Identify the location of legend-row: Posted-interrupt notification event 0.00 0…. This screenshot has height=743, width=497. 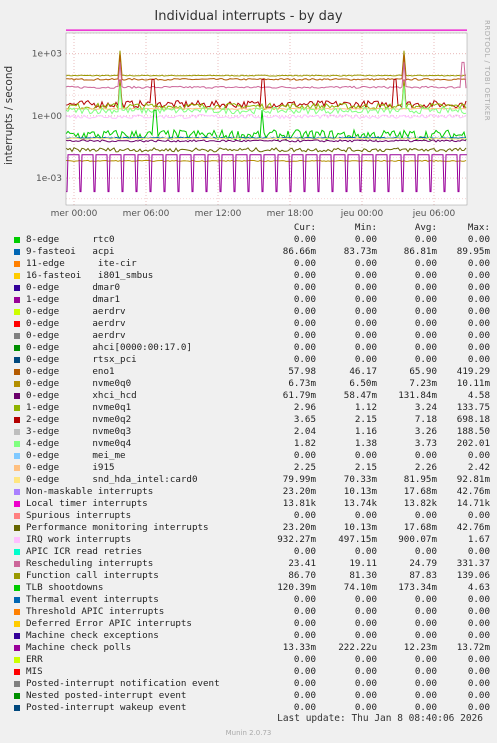
(248, 684).